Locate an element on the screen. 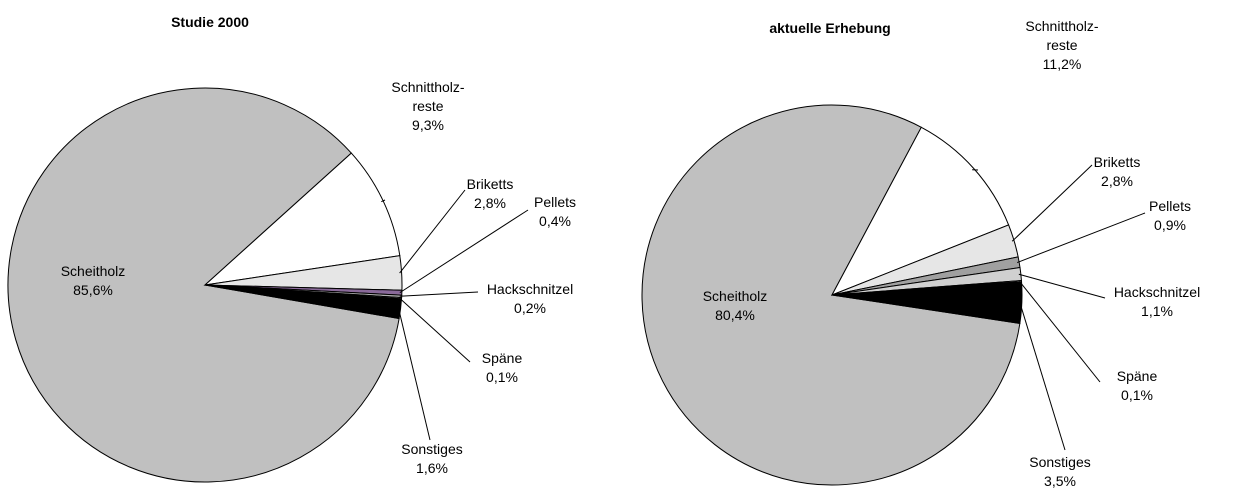 This screenshot has height=499, width=1239. slice-label: Pellets 0,4% is located at coordinates (555, 212).